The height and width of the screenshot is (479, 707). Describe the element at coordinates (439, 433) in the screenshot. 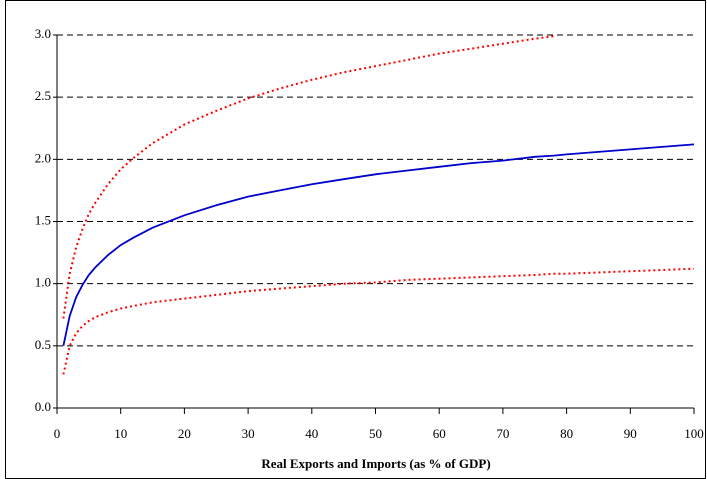

I see `x-tick-label: 60` at that location.